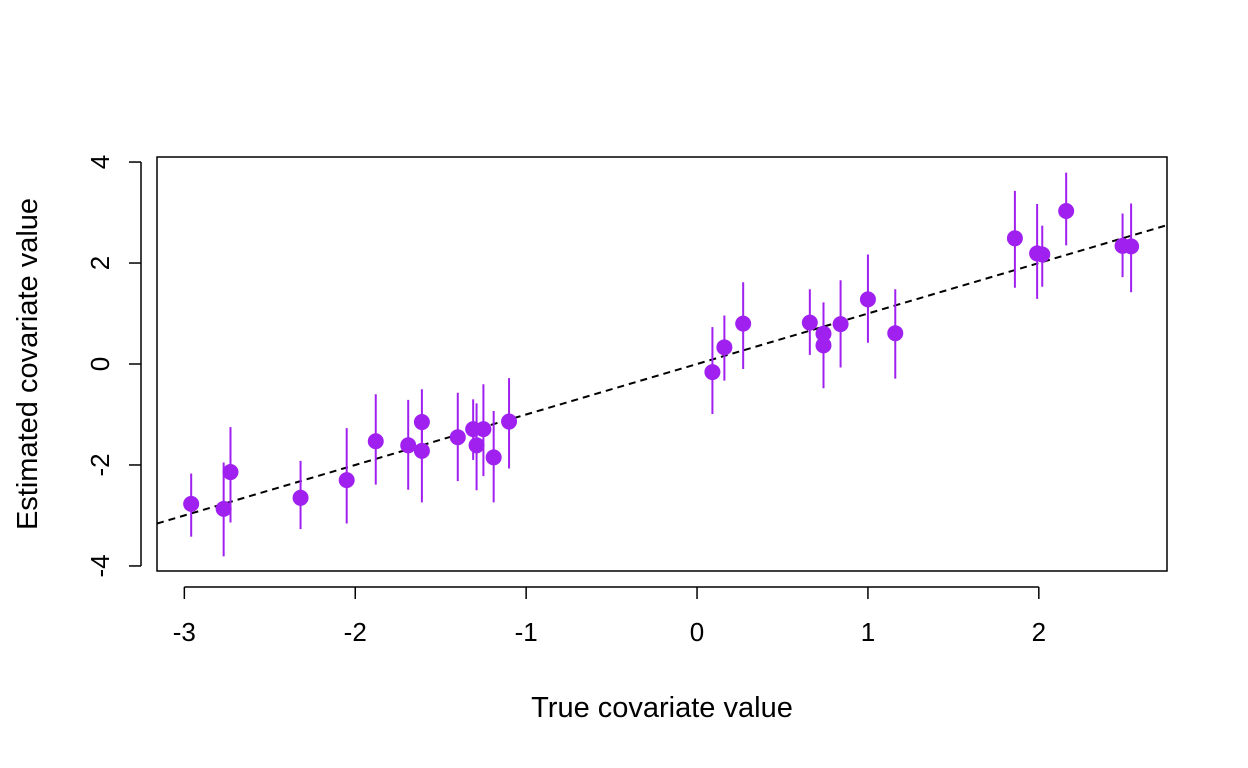 The width and height of the screenshot is (1248, 768). What do you see at coordinates (184, 632) in the screenshot?
I see `x-tick-label: -3` at bounding box center [184, 632].